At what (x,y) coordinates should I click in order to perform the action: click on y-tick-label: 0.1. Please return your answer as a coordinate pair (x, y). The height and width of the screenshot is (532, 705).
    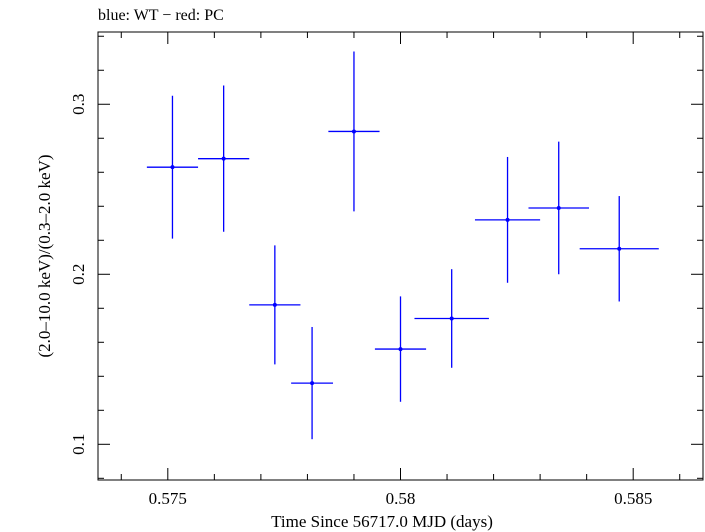
    Looking at the image, I should click on (78, 444).